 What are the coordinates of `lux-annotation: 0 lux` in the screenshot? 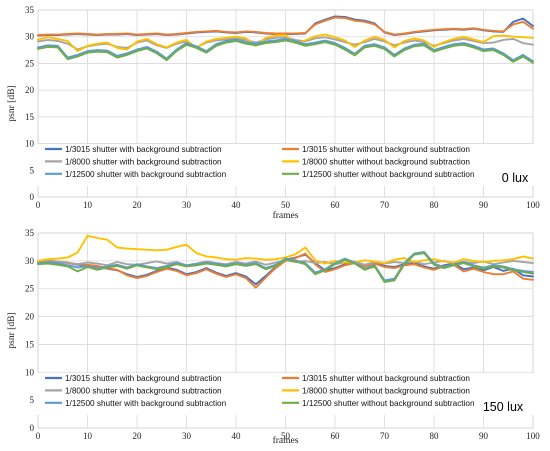 It's located at (515, 178).